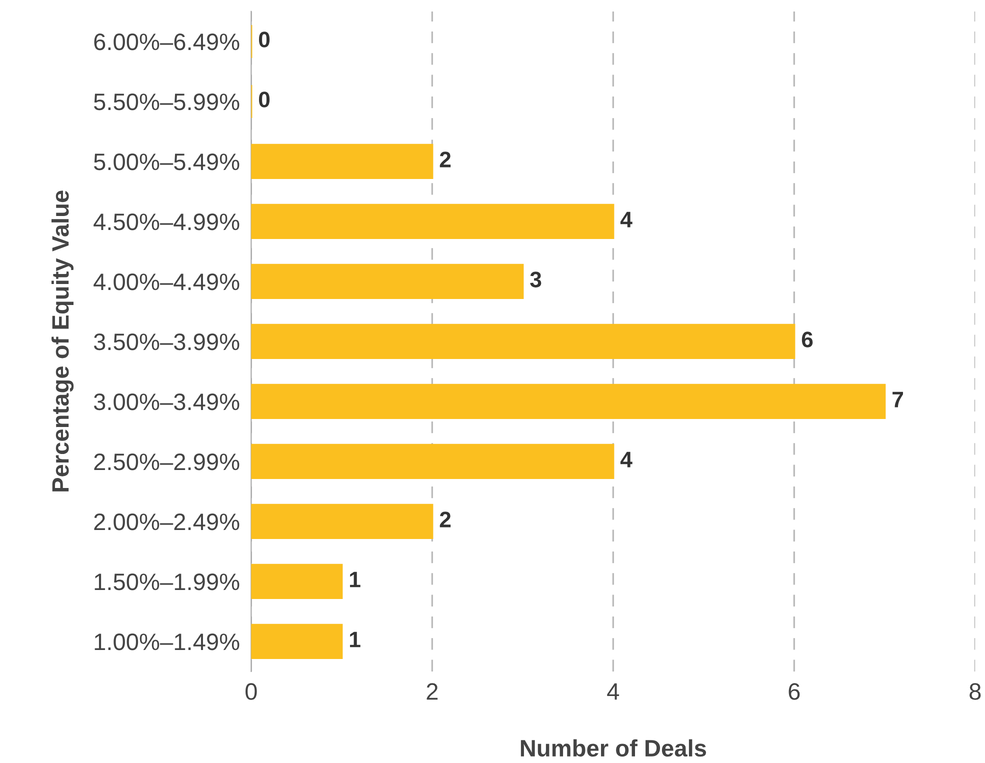 The height and width of the screenshot is (763, 985). What do you see at coordinates (167, 462) in the screenshot?
I see `y-tick-label: 2.50%–2.99%` at bounding box center [167, 462].